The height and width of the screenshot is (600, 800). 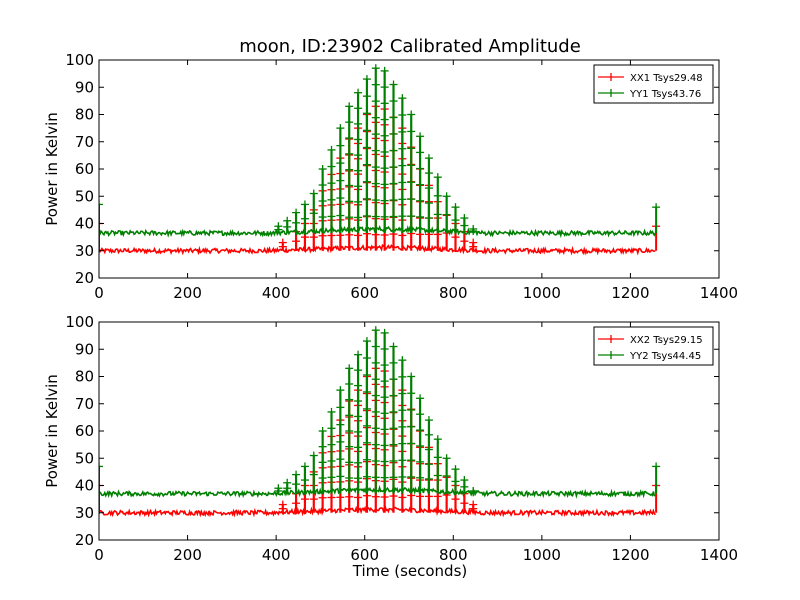 I want to click on y-tick-label: 80, so click(x=84, y=377).